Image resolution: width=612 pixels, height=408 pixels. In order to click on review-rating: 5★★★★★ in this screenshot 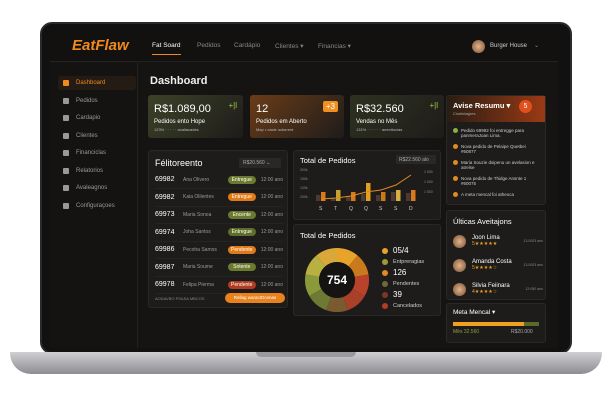, I will do `click(485, 244)`.